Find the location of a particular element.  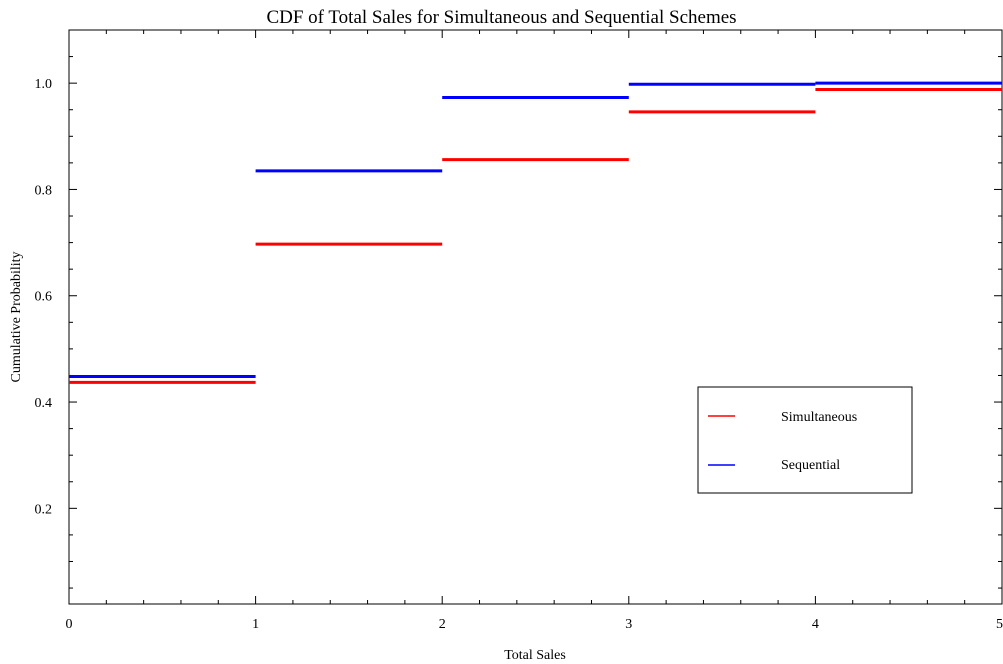

x-tick-label: 3 is located at coordinates (628, 624).